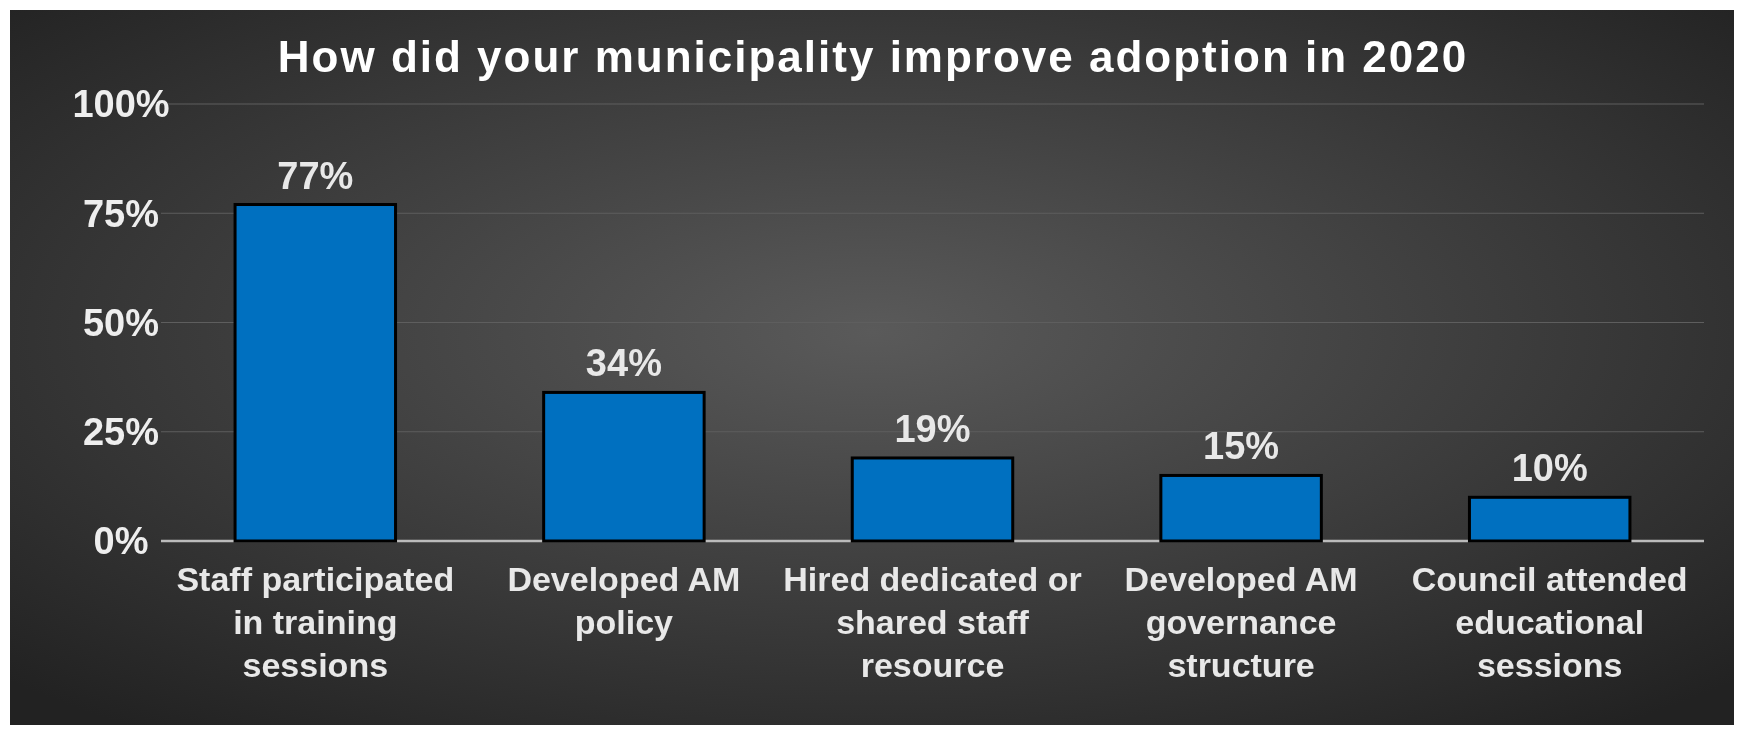 This screenshot has width=1746, height=737. Describe the element at coordinates (1241, 622) in the screenshot. I see `x-tick-label: Developed AM governance structure` at that location.